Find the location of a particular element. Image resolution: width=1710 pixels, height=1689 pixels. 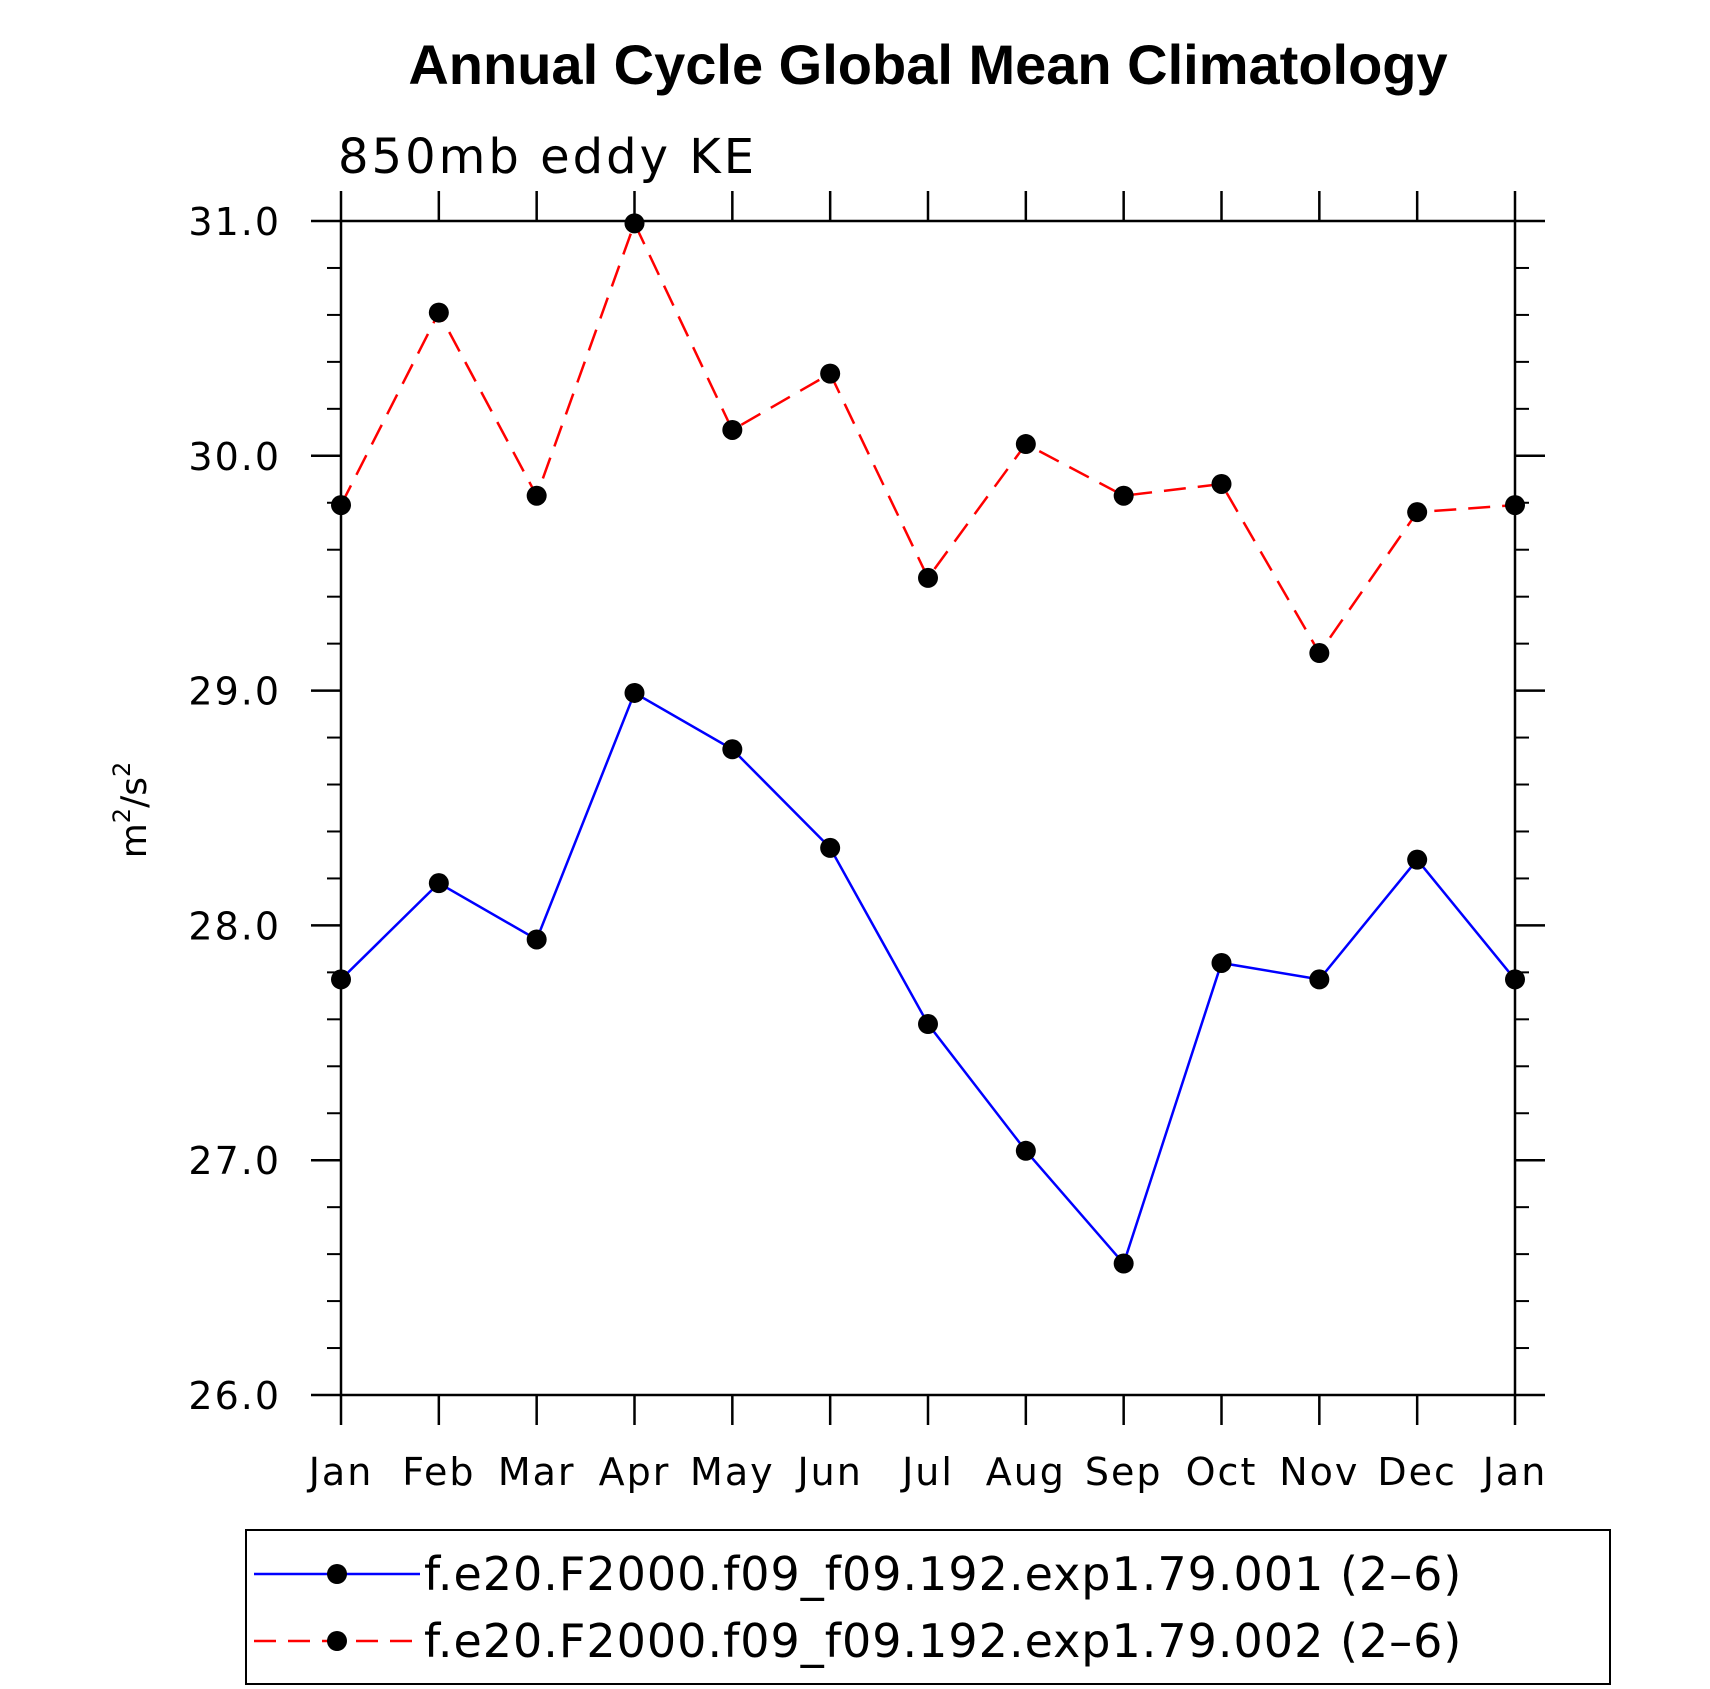

x-tick-label: Mar is located at coordinates (537, 1472).